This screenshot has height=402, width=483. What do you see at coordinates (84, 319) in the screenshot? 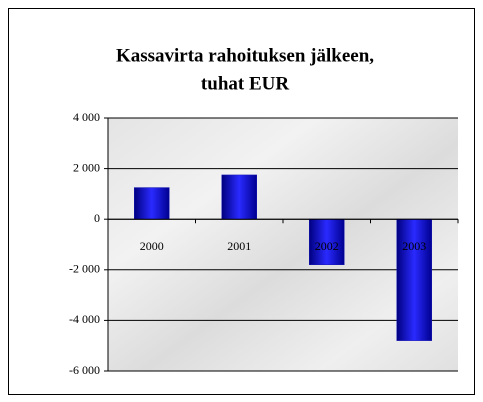
I see `y-tick-label: -4 000` at bounding box center [84, 319].